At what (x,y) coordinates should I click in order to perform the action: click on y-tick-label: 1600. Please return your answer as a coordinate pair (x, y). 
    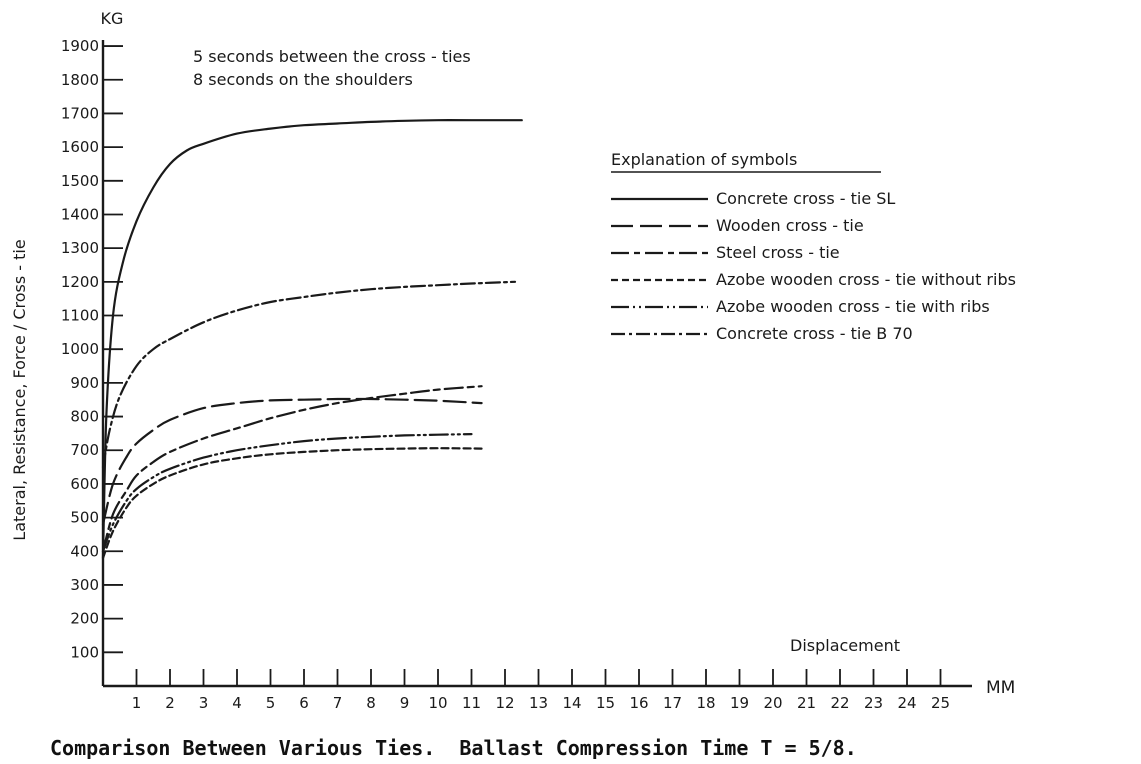
    Looking at the image, I should click on (80, 147).